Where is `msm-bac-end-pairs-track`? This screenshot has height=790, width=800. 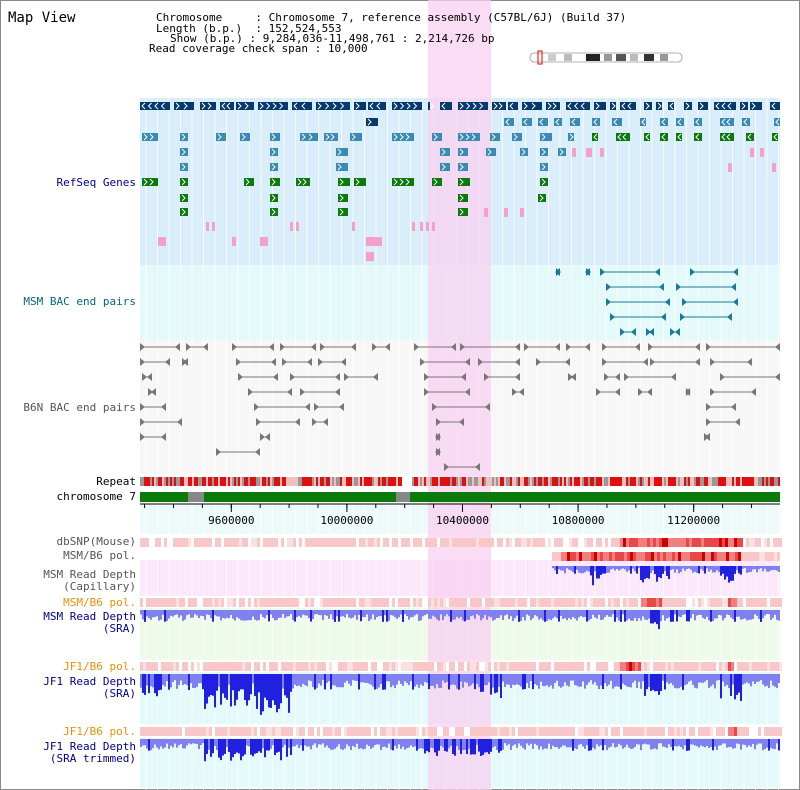 msm-bac-end-pairs-track is located at coordinates (646, 302).